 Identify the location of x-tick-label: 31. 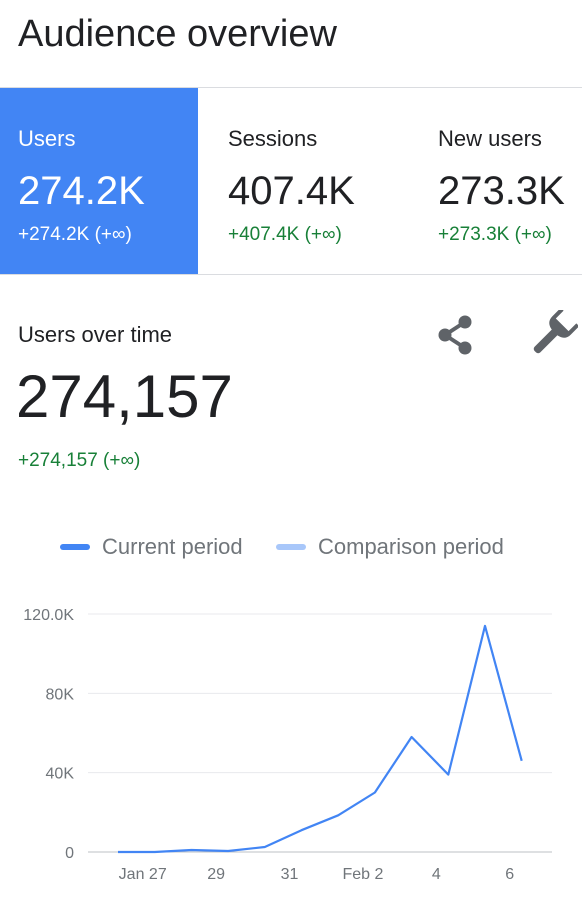
(290, 874).